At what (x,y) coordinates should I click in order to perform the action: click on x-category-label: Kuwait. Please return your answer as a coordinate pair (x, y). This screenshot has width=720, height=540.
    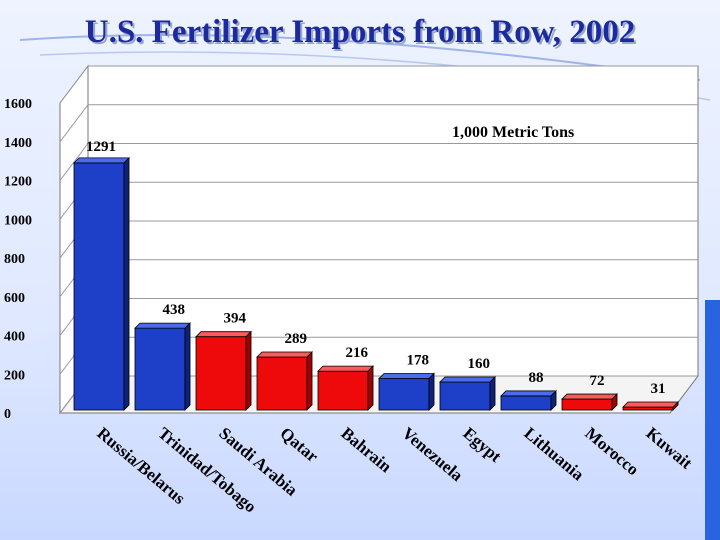
    Looking at the image, I should click on (669, 448).